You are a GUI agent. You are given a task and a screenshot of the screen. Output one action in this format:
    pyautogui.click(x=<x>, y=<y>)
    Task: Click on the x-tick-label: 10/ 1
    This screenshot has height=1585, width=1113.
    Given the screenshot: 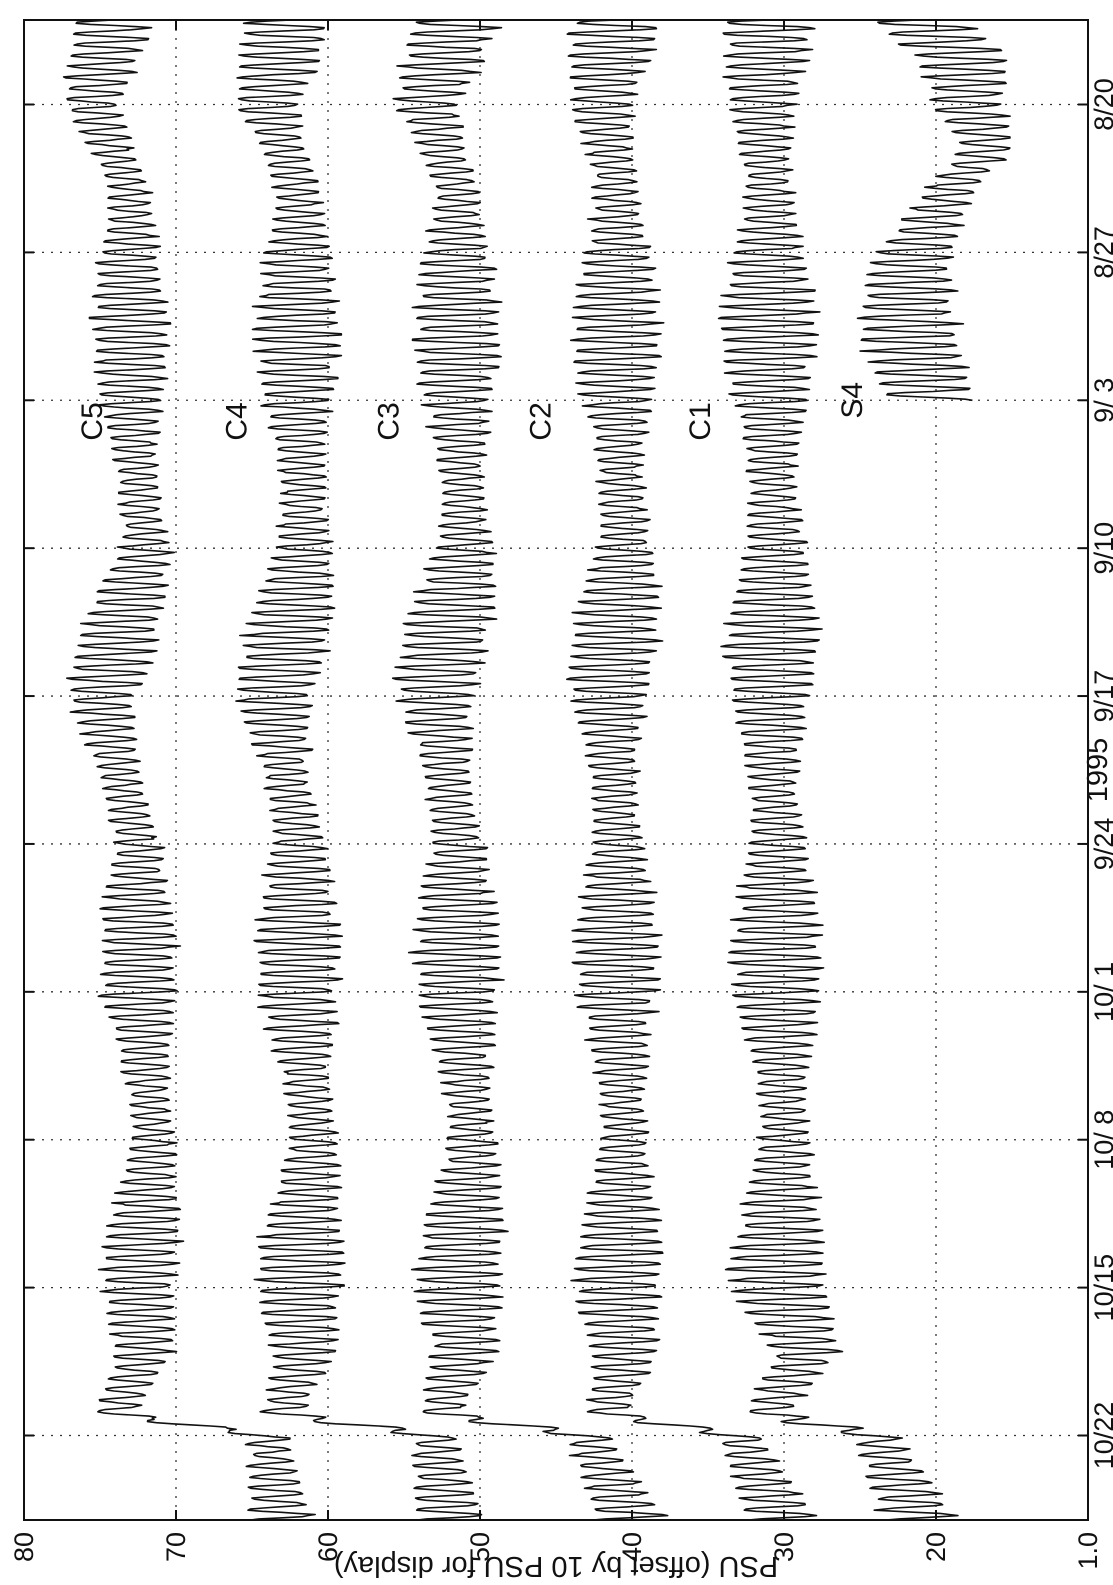 What is the action you would take?
    pyautogui.click(x=1101, y=992)
    